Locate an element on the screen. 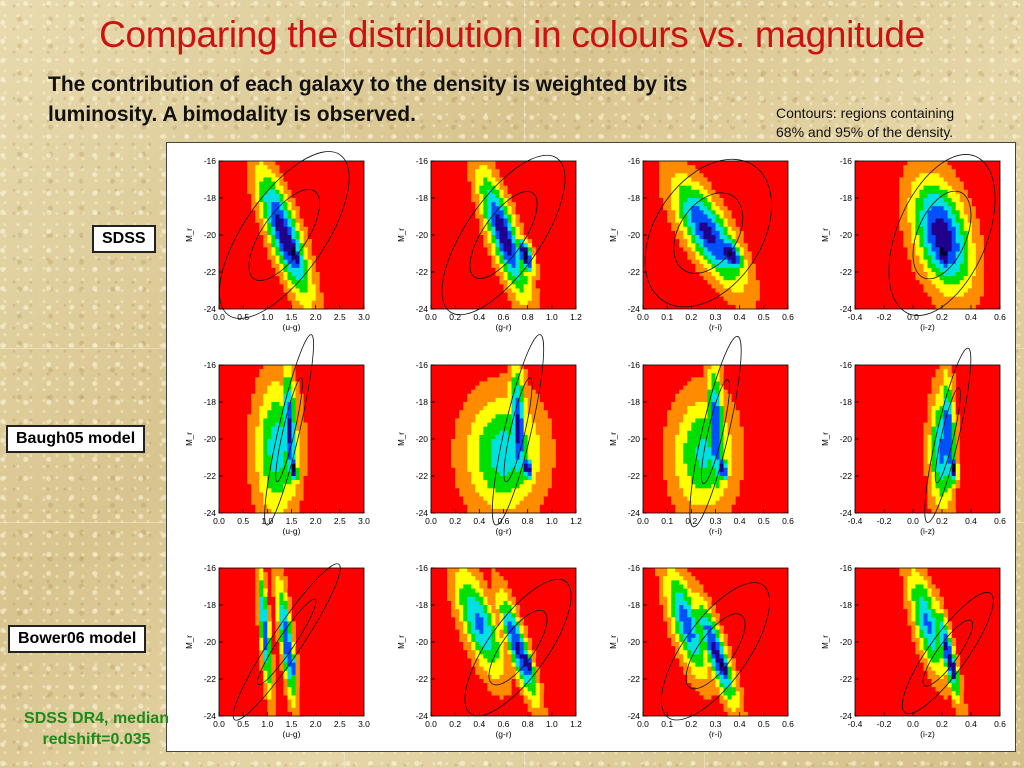 The width and height of the screenshot is (1024, 768). y-tick-label: -22 is located at coordinates (634, 272).